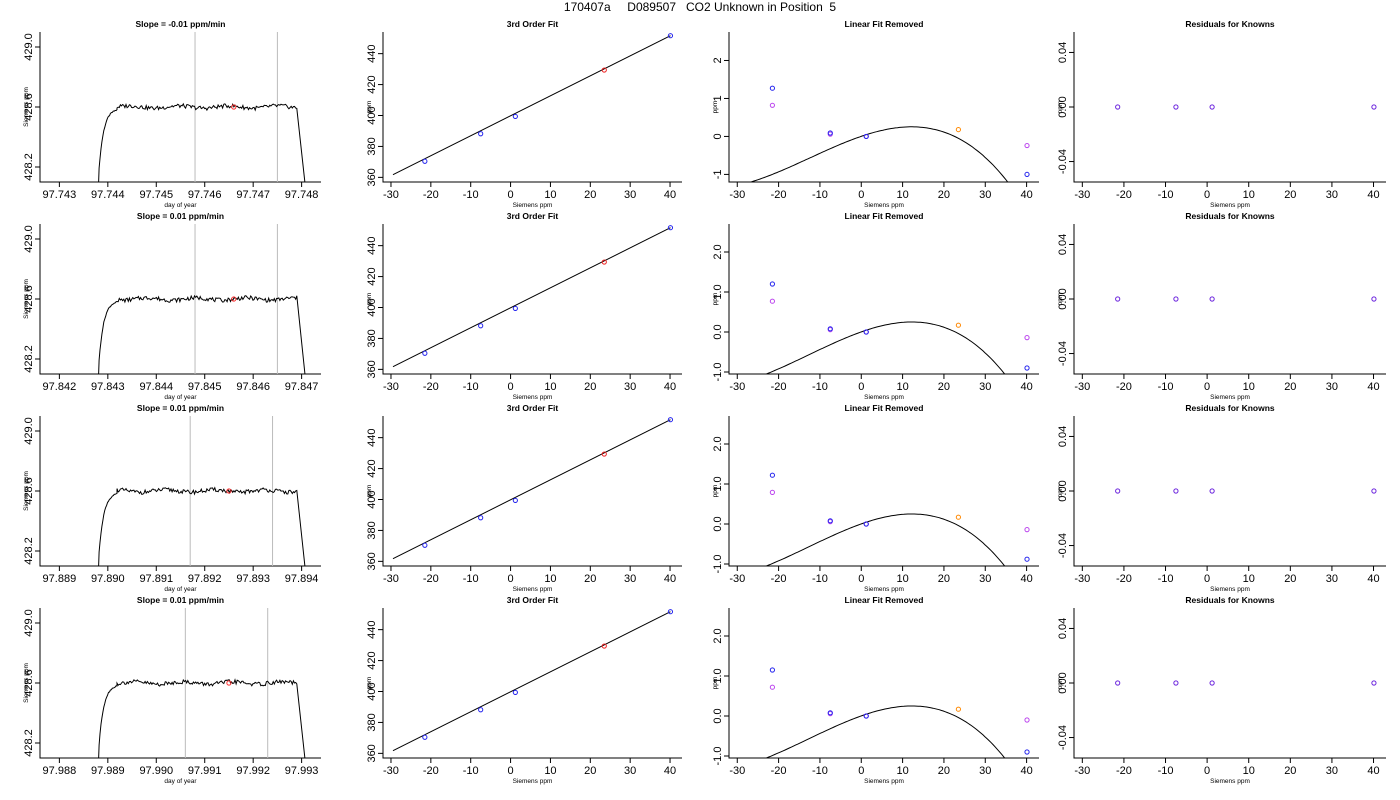 The height and width of the screenshot is (800, 1400). Describe the element at coordinates (29, 683) in the screenshot. I see `y-tick-label: 428.6` at that location.